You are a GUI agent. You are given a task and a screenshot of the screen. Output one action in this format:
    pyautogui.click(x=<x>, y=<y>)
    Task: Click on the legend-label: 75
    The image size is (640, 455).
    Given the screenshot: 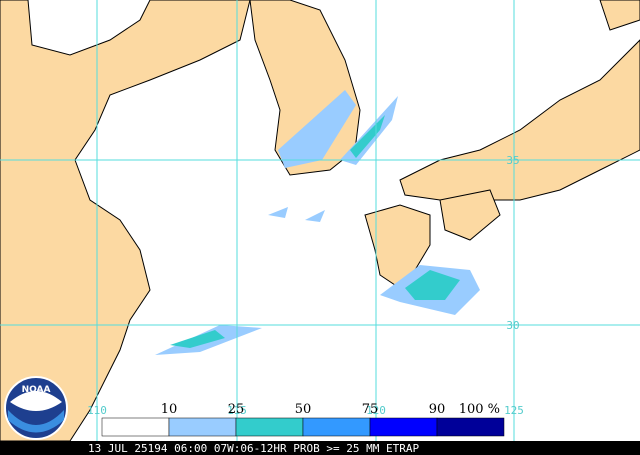 What is the action you would take?
    pyautogui.click(x=370, y=409)
    